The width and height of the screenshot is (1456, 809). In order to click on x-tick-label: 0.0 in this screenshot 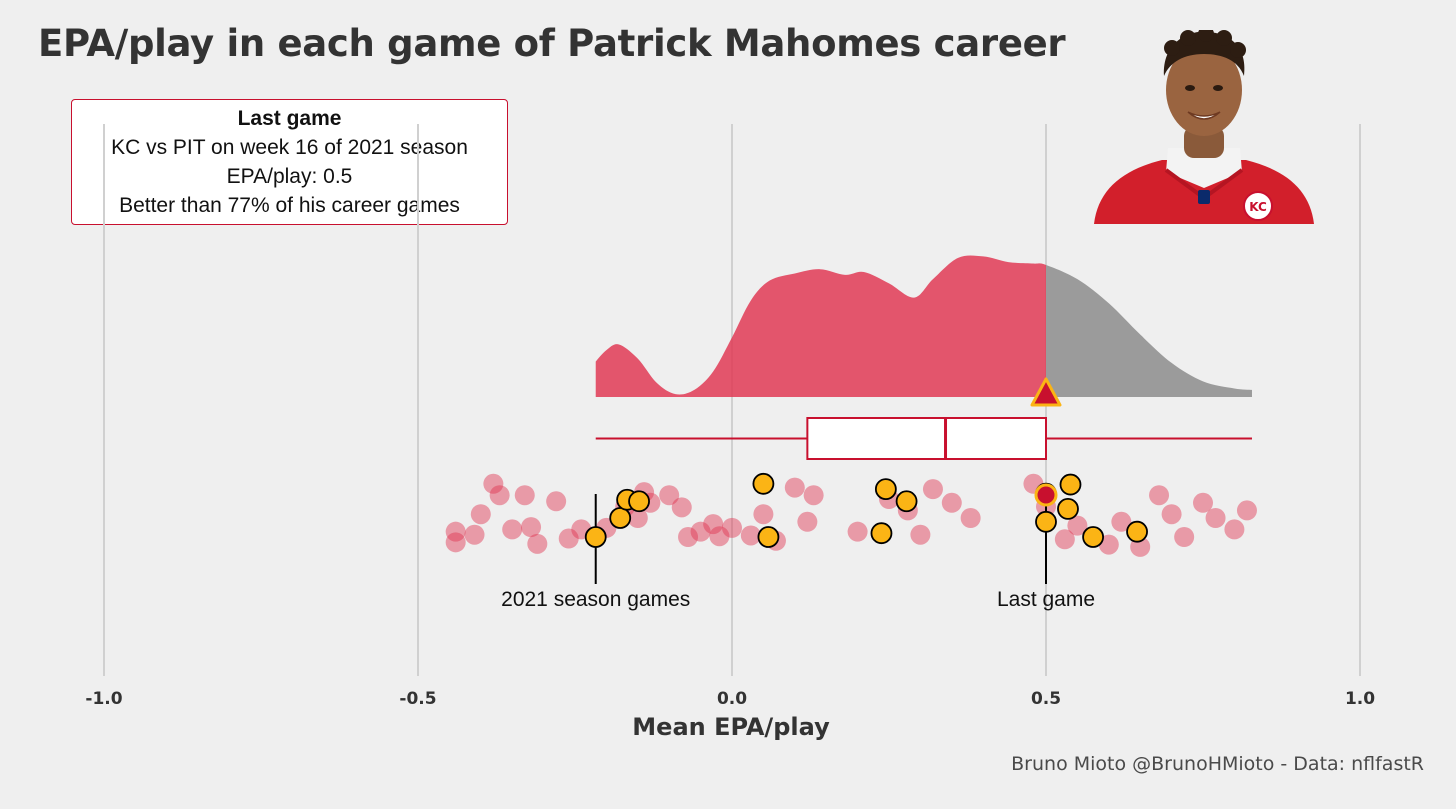, I will do `click(732, 699)`.